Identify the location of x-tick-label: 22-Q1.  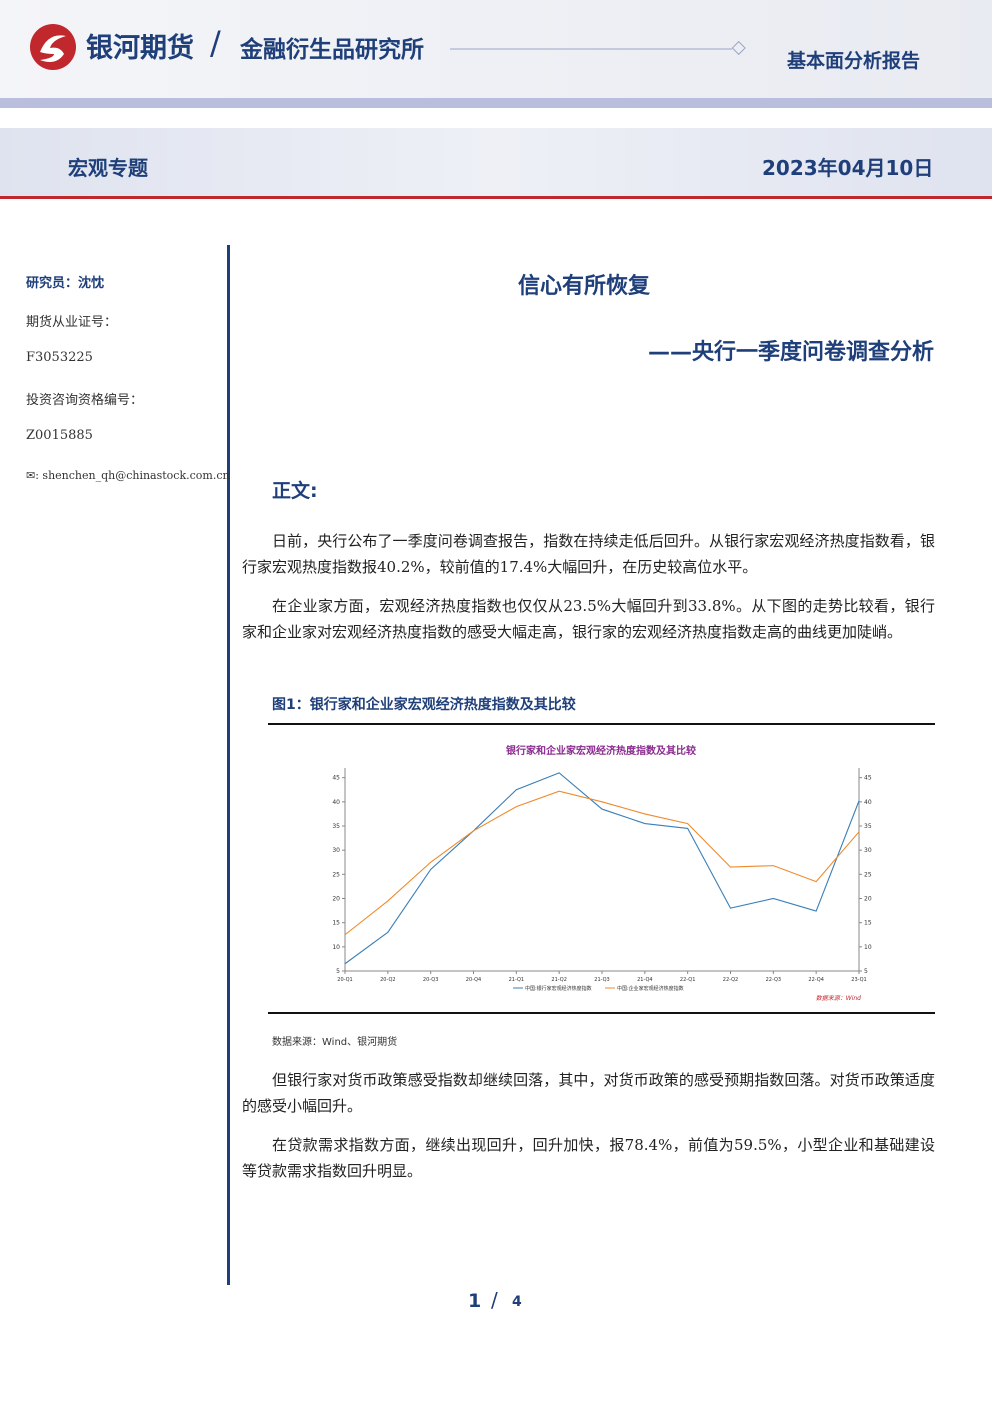
(687, 980).